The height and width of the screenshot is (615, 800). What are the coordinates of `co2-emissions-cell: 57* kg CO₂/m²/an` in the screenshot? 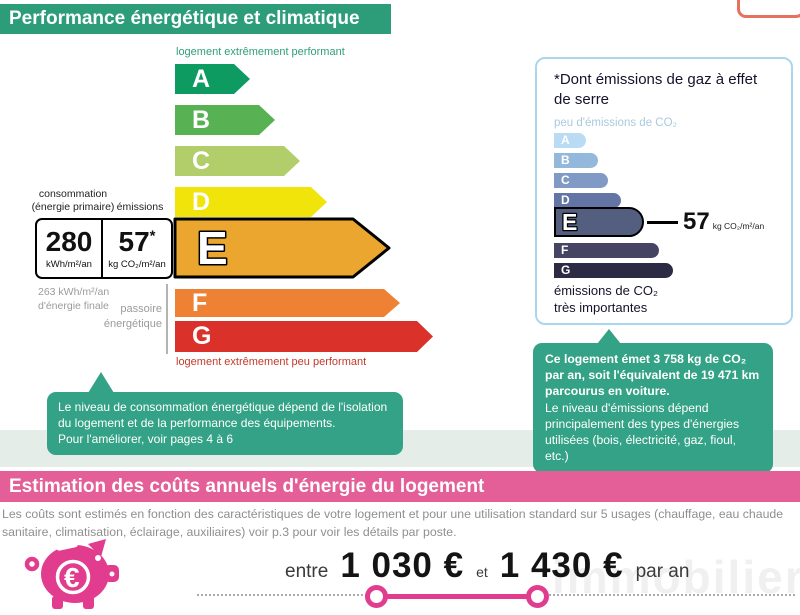 It's located at (137, 248).